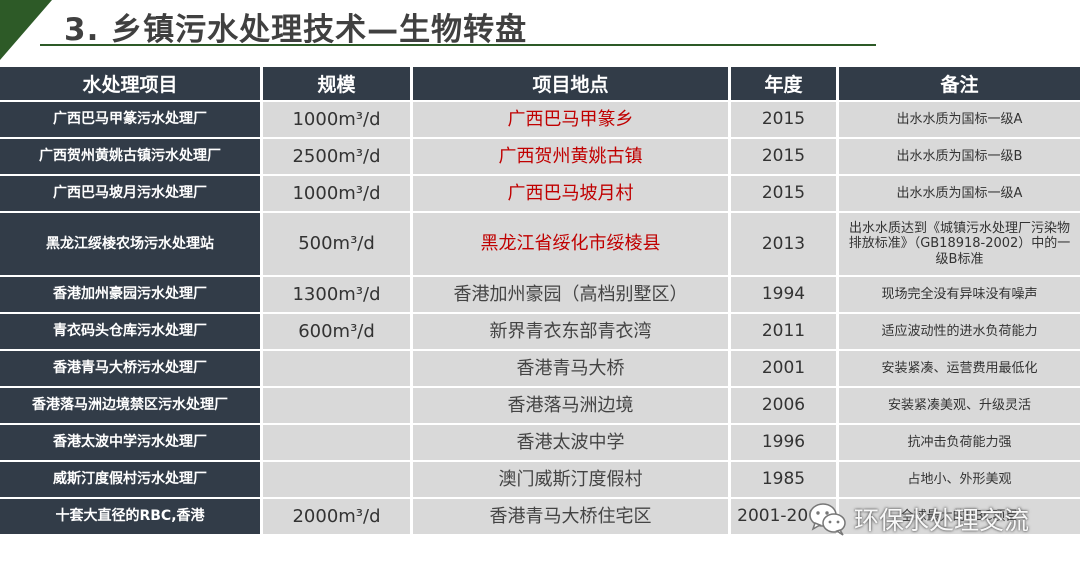 The height and width of the screenshot is (567, 1080). I want to click on project-name: 青衣码头仓库污水处理厂, so click(130, 331).